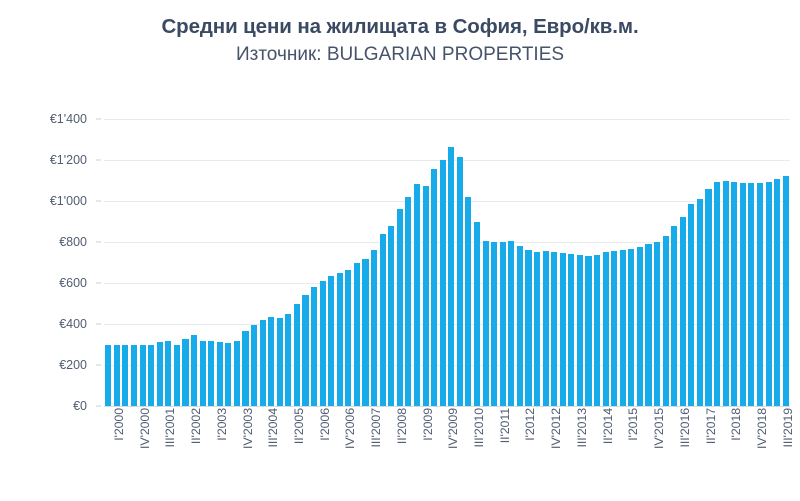 The height and width of the screenshot is (501, 800). What do you see at coordinates (73, 241) in the screenshot?
I see `y-axis-tick-label: €800` at bounding box center [73, 241].